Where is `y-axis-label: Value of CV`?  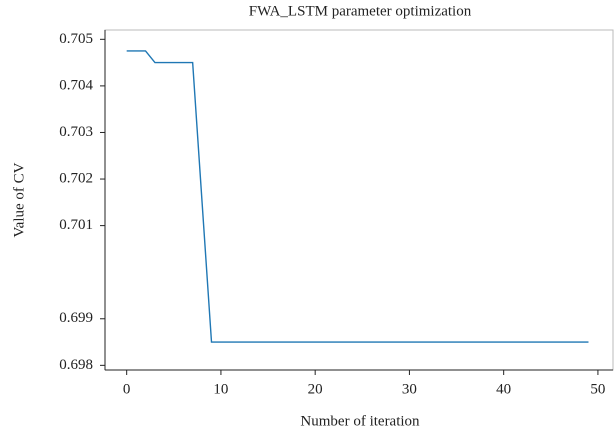 y-axis-label: Value of CV is located at coordinates (19, 199).